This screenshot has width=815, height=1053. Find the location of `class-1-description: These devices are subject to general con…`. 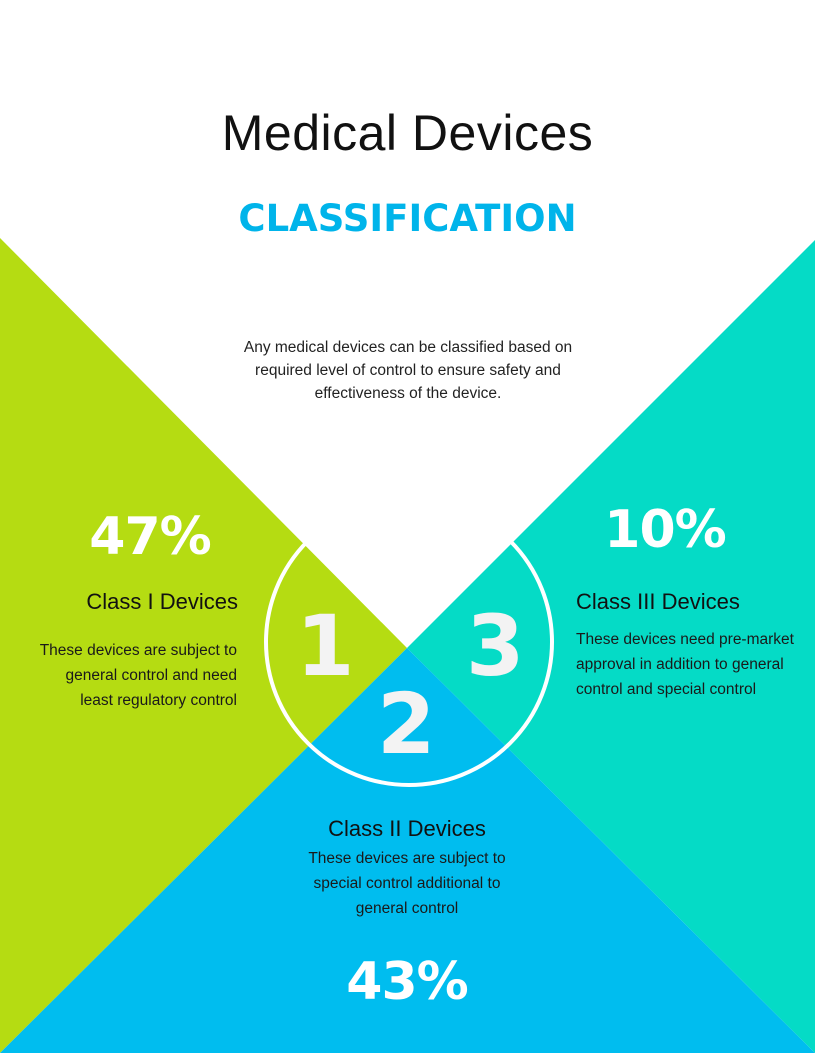

class-1-description: These devices are subject to general con… is located at coordinates (138, 675).